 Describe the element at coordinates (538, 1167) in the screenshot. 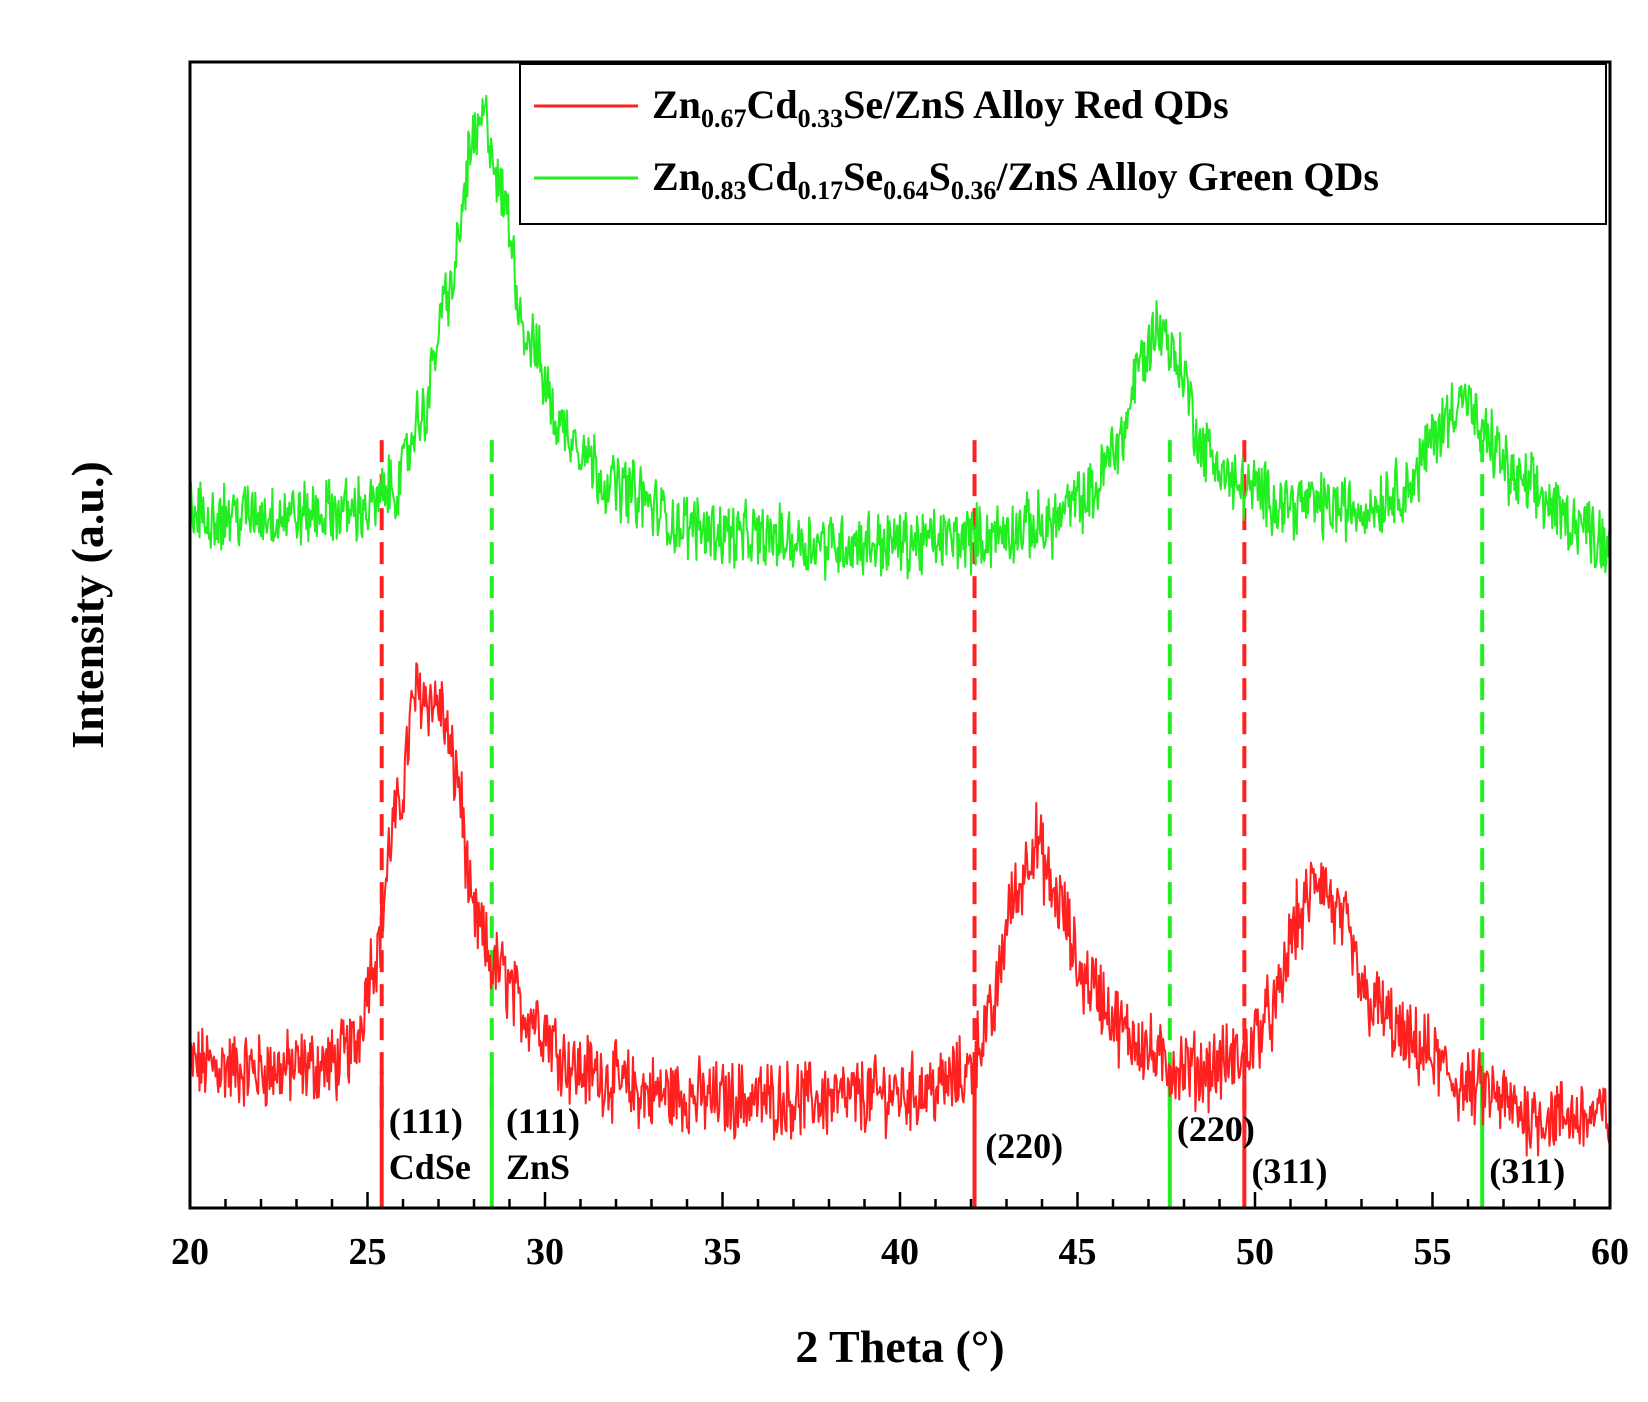

I see `peak-label: ZnS` at that location.